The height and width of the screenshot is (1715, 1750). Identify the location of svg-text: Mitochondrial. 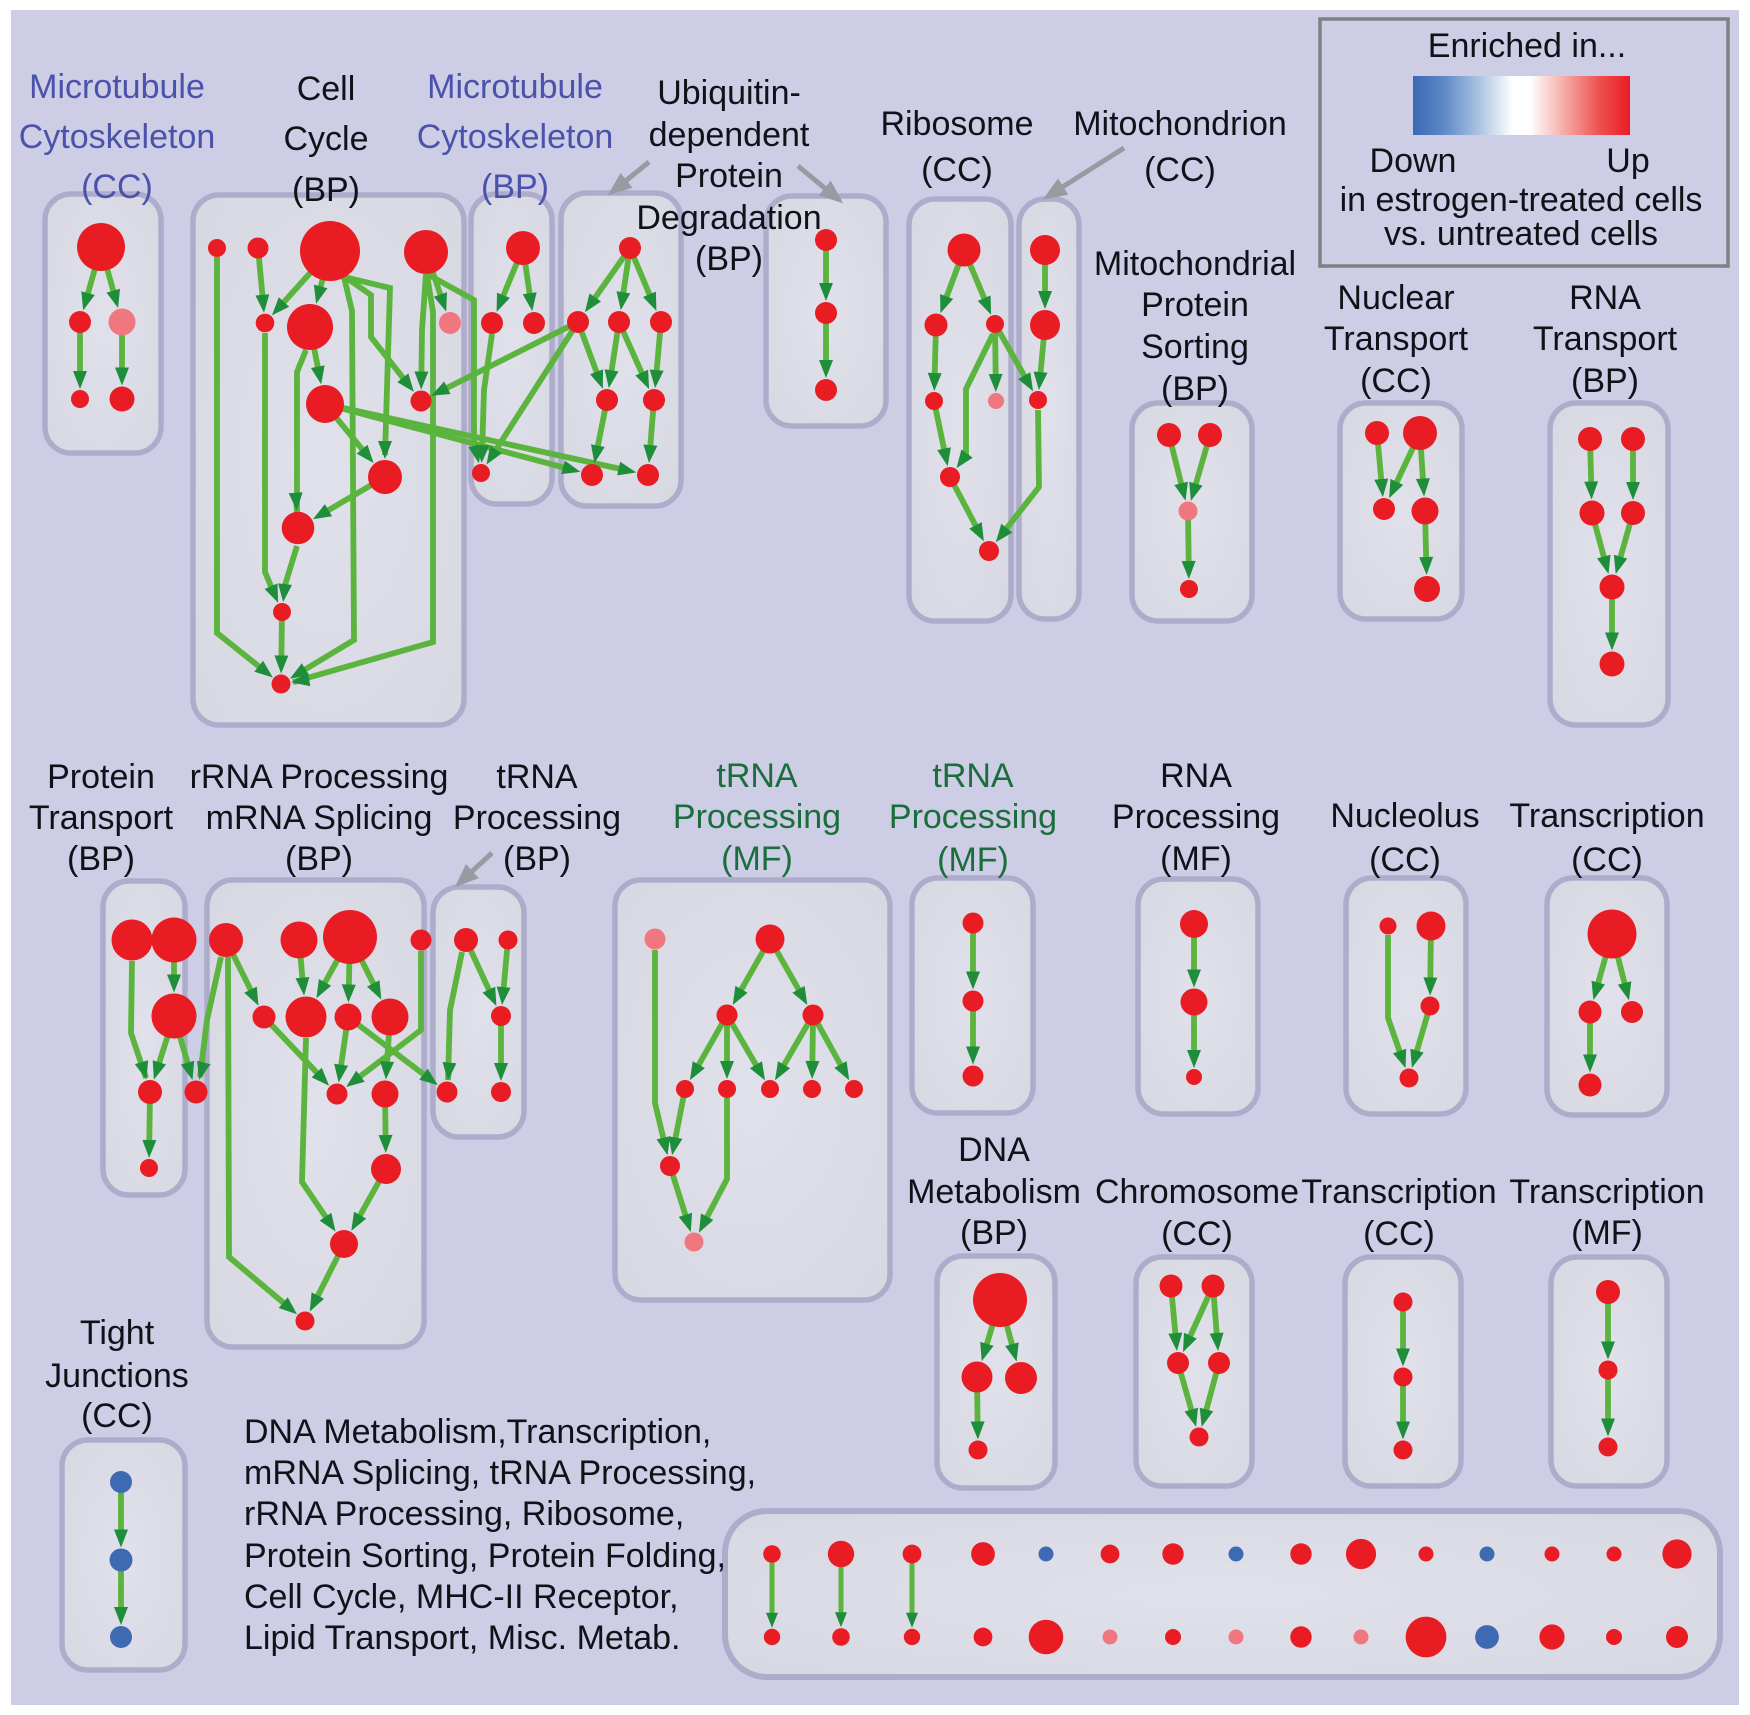
(1195, 264).